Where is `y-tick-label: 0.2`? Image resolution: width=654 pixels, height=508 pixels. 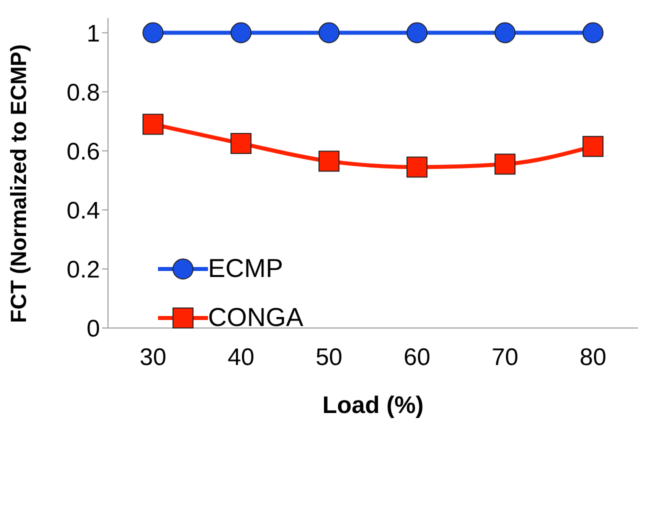
y-tick-label: 0.2 is located at coordinates (83, 270).